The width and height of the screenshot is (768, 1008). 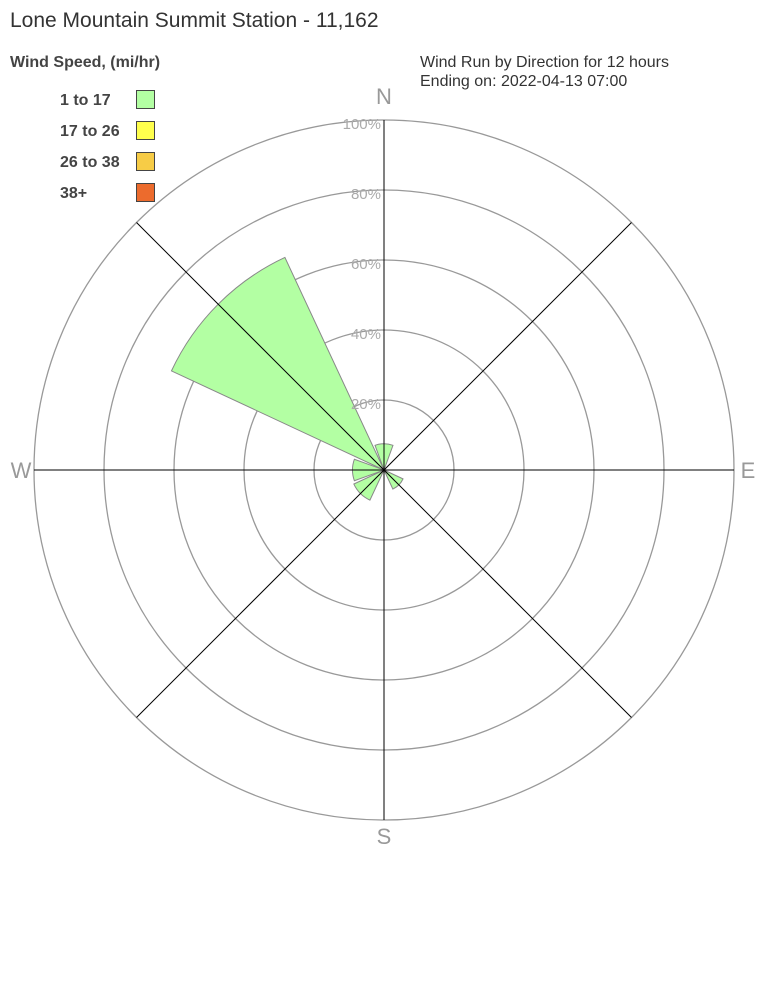 What do you see at coordinates (74, 193) in the screenshot?
I see `legend-label: 38+` at bounding box center [74, 193].